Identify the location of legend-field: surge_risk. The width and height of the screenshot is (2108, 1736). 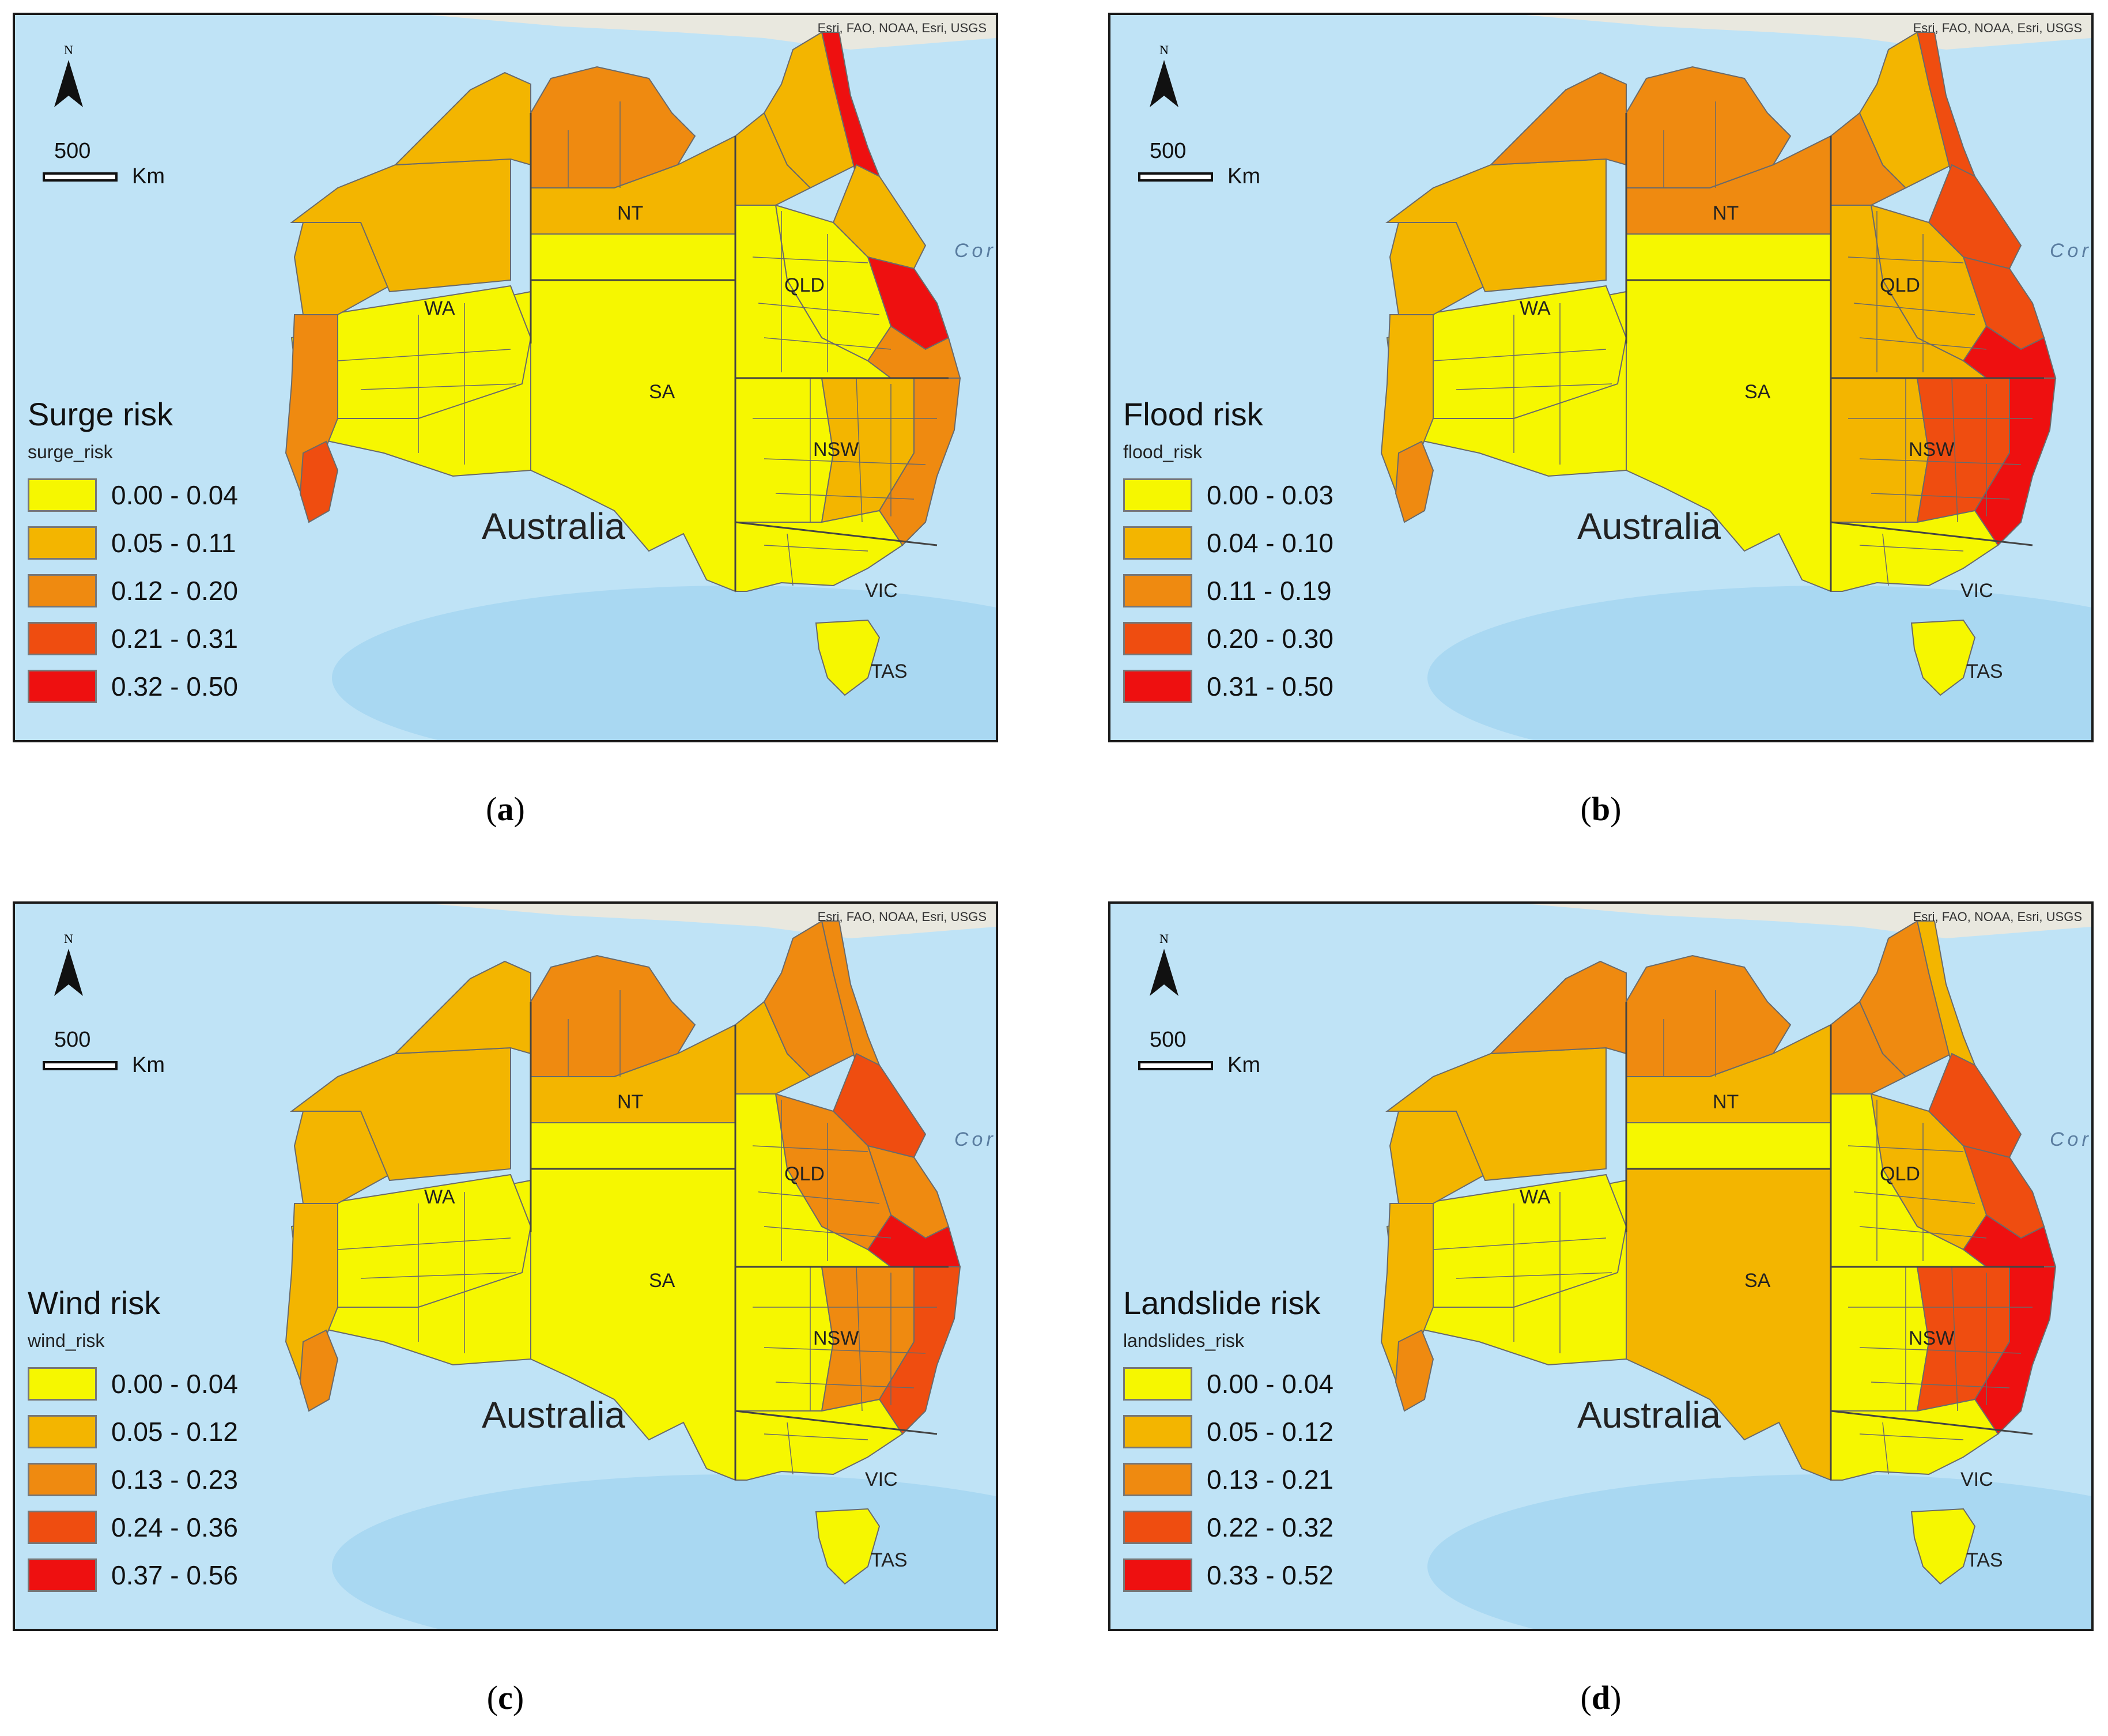
(70, 452).